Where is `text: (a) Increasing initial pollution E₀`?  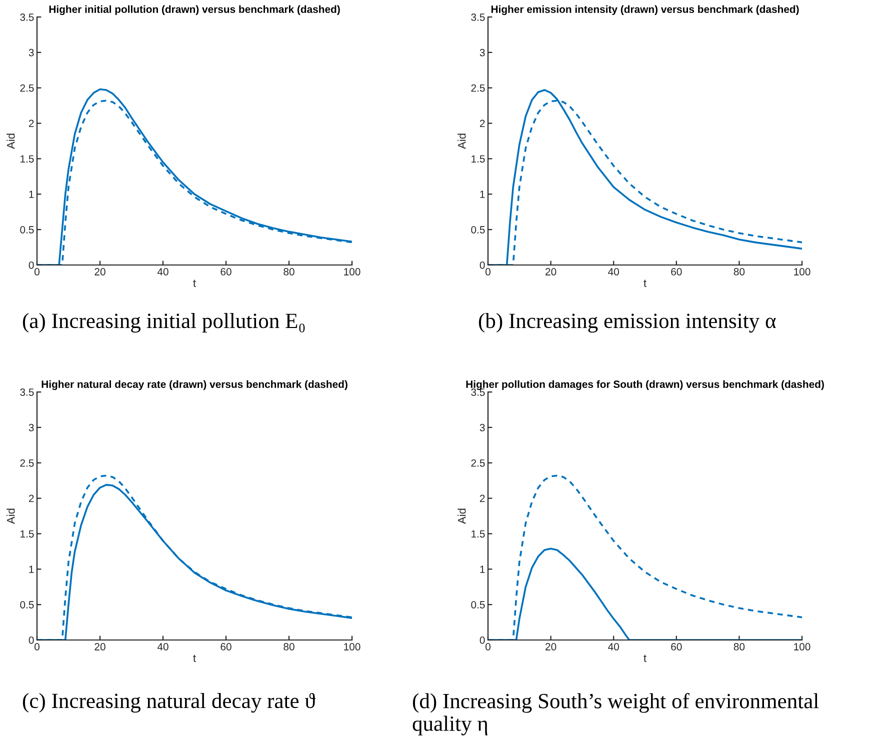 text: (a) Increasing initial pollution E₀ is located at coordinates (163, 323).